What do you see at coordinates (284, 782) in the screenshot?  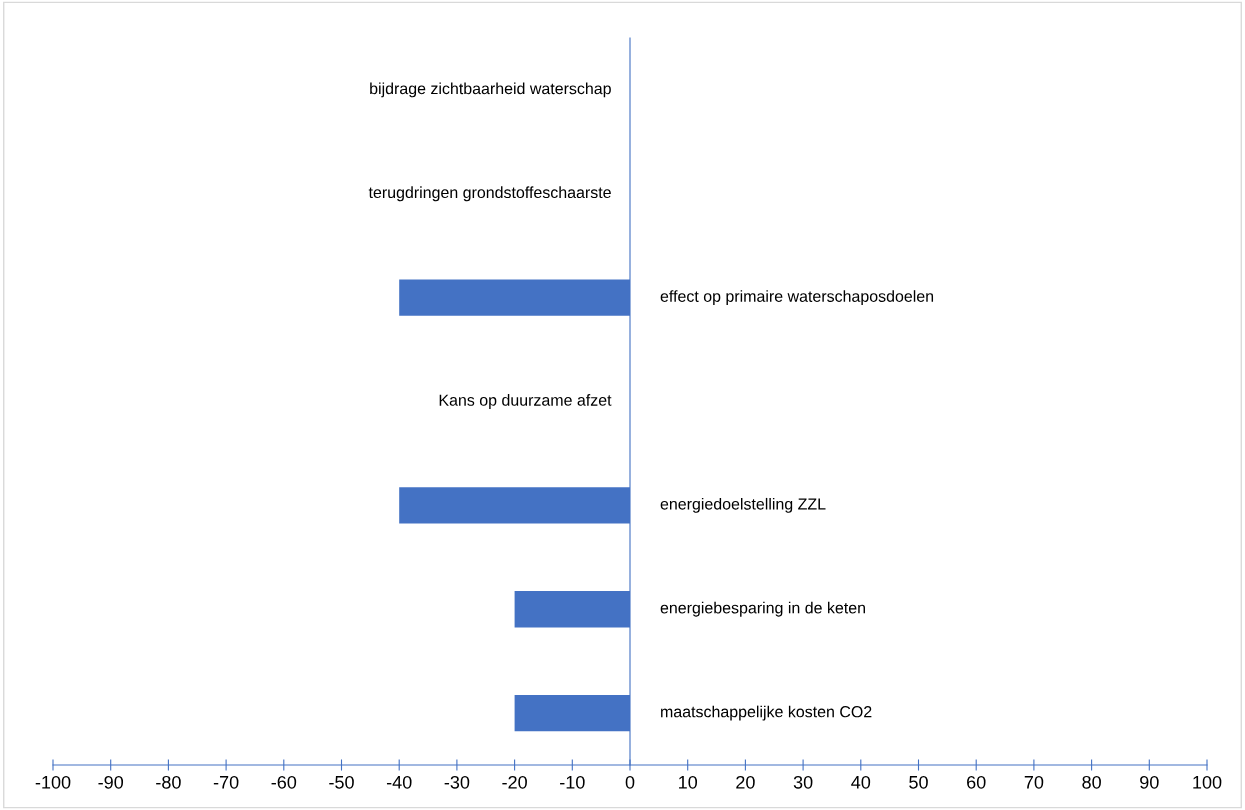 I see `x-tick-label: -60` at bounding box center [284, 782].